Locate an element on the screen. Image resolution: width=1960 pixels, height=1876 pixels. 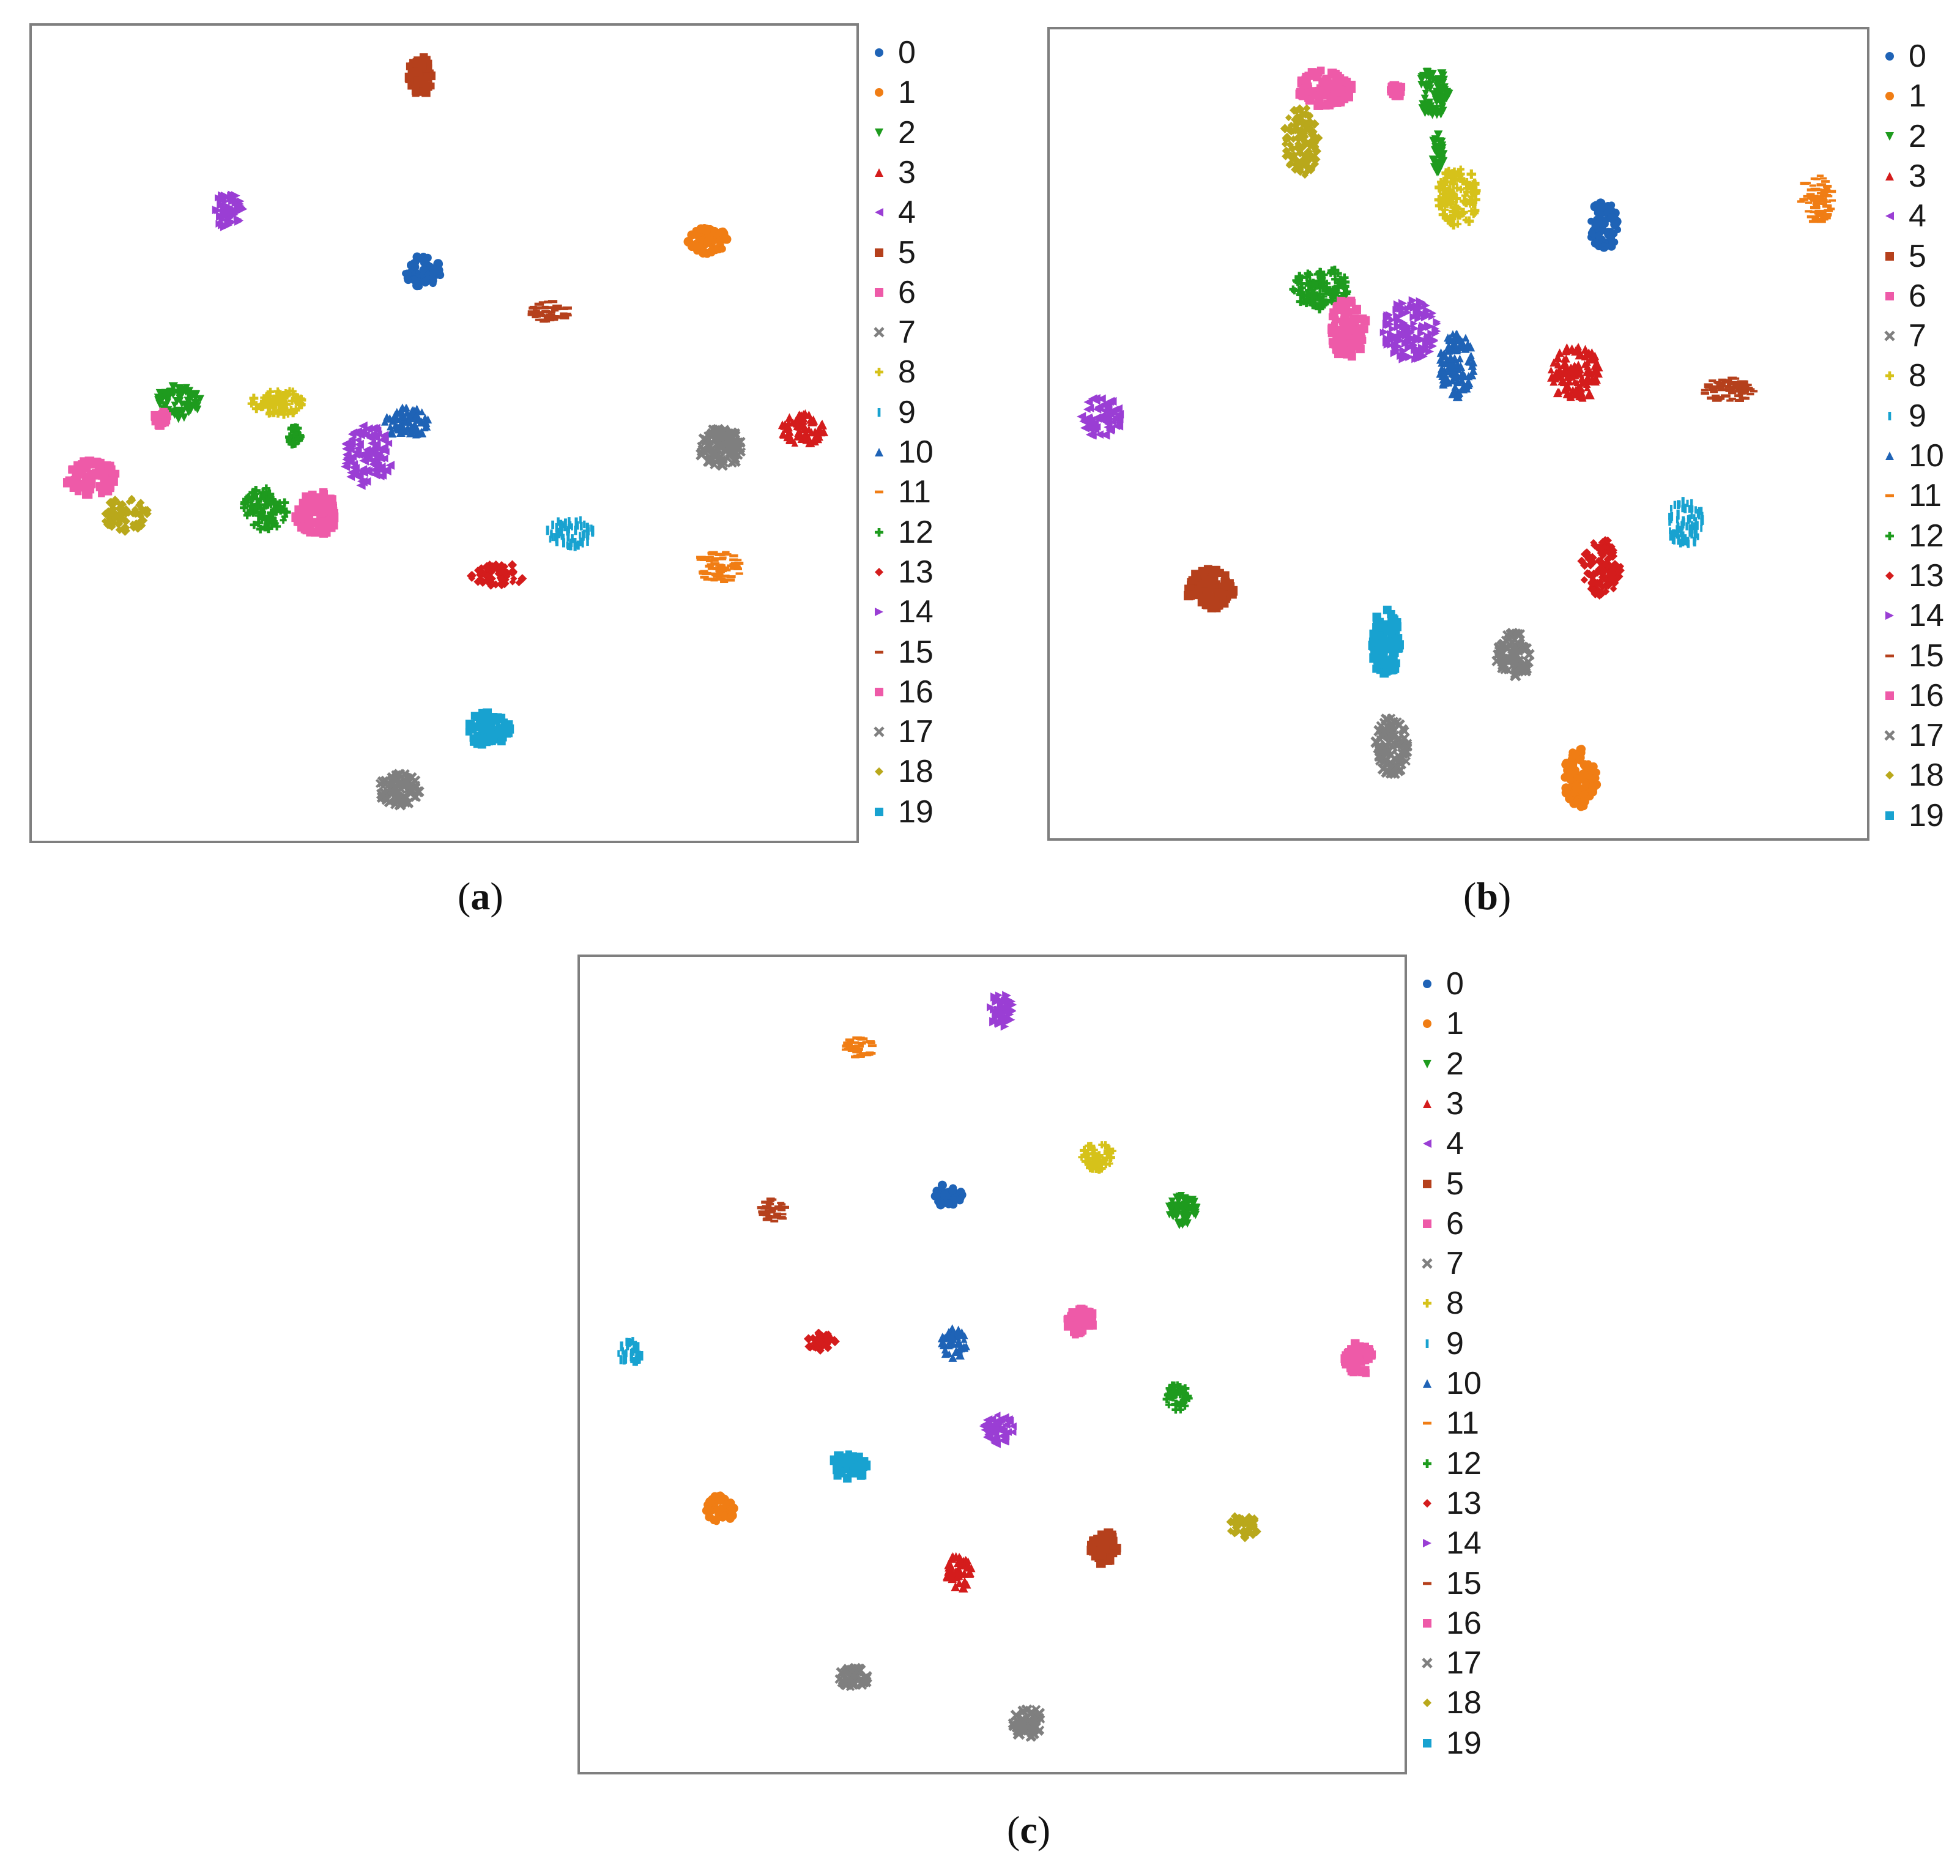
caption-a: (a) is located at coordinates (481, 896).